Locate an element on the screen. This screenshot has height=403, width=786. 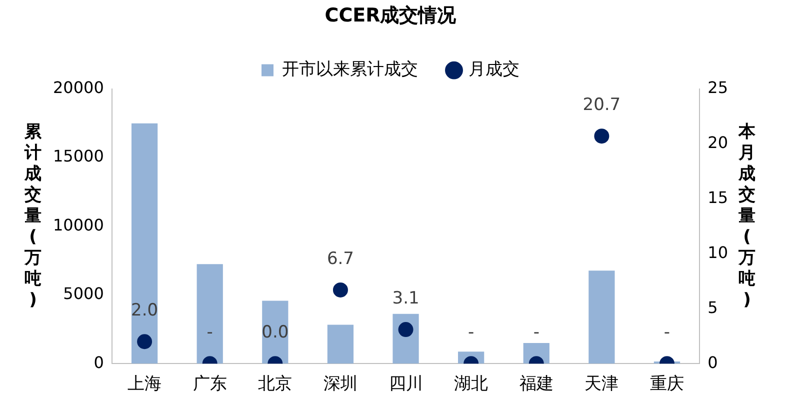
x-tick-label: 四川 is located at coordinates (405, 384).